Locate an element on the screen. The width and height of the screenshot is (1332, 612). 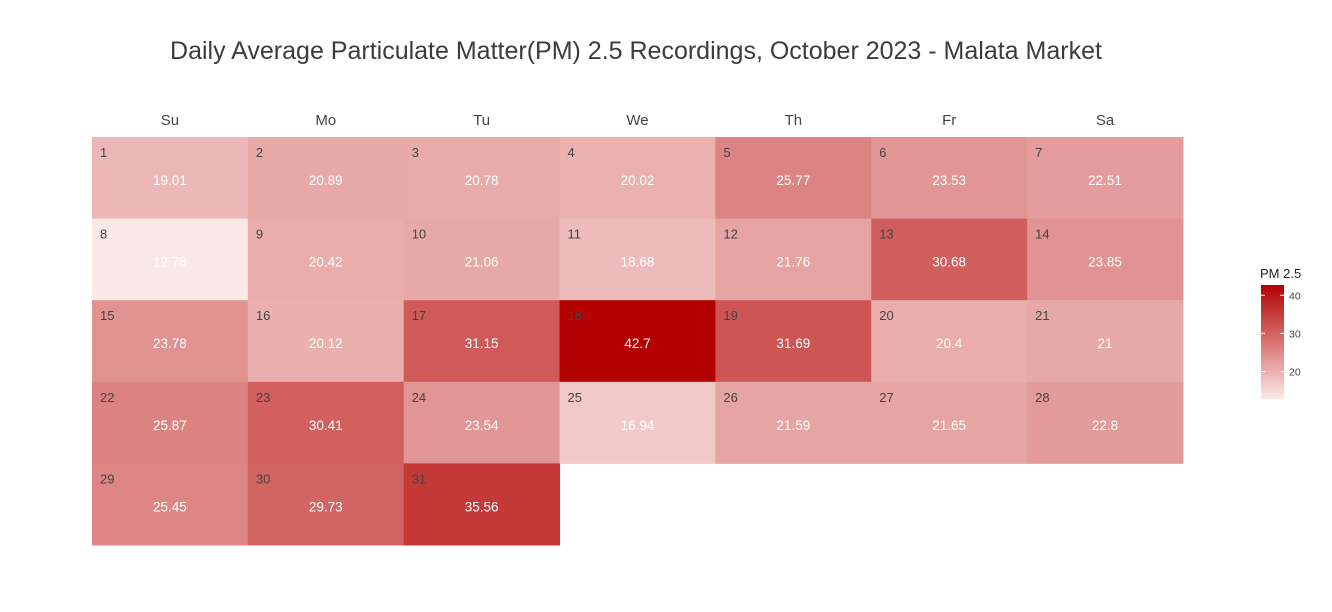
day-number-24: 24 is located at coordinates (419, 397).